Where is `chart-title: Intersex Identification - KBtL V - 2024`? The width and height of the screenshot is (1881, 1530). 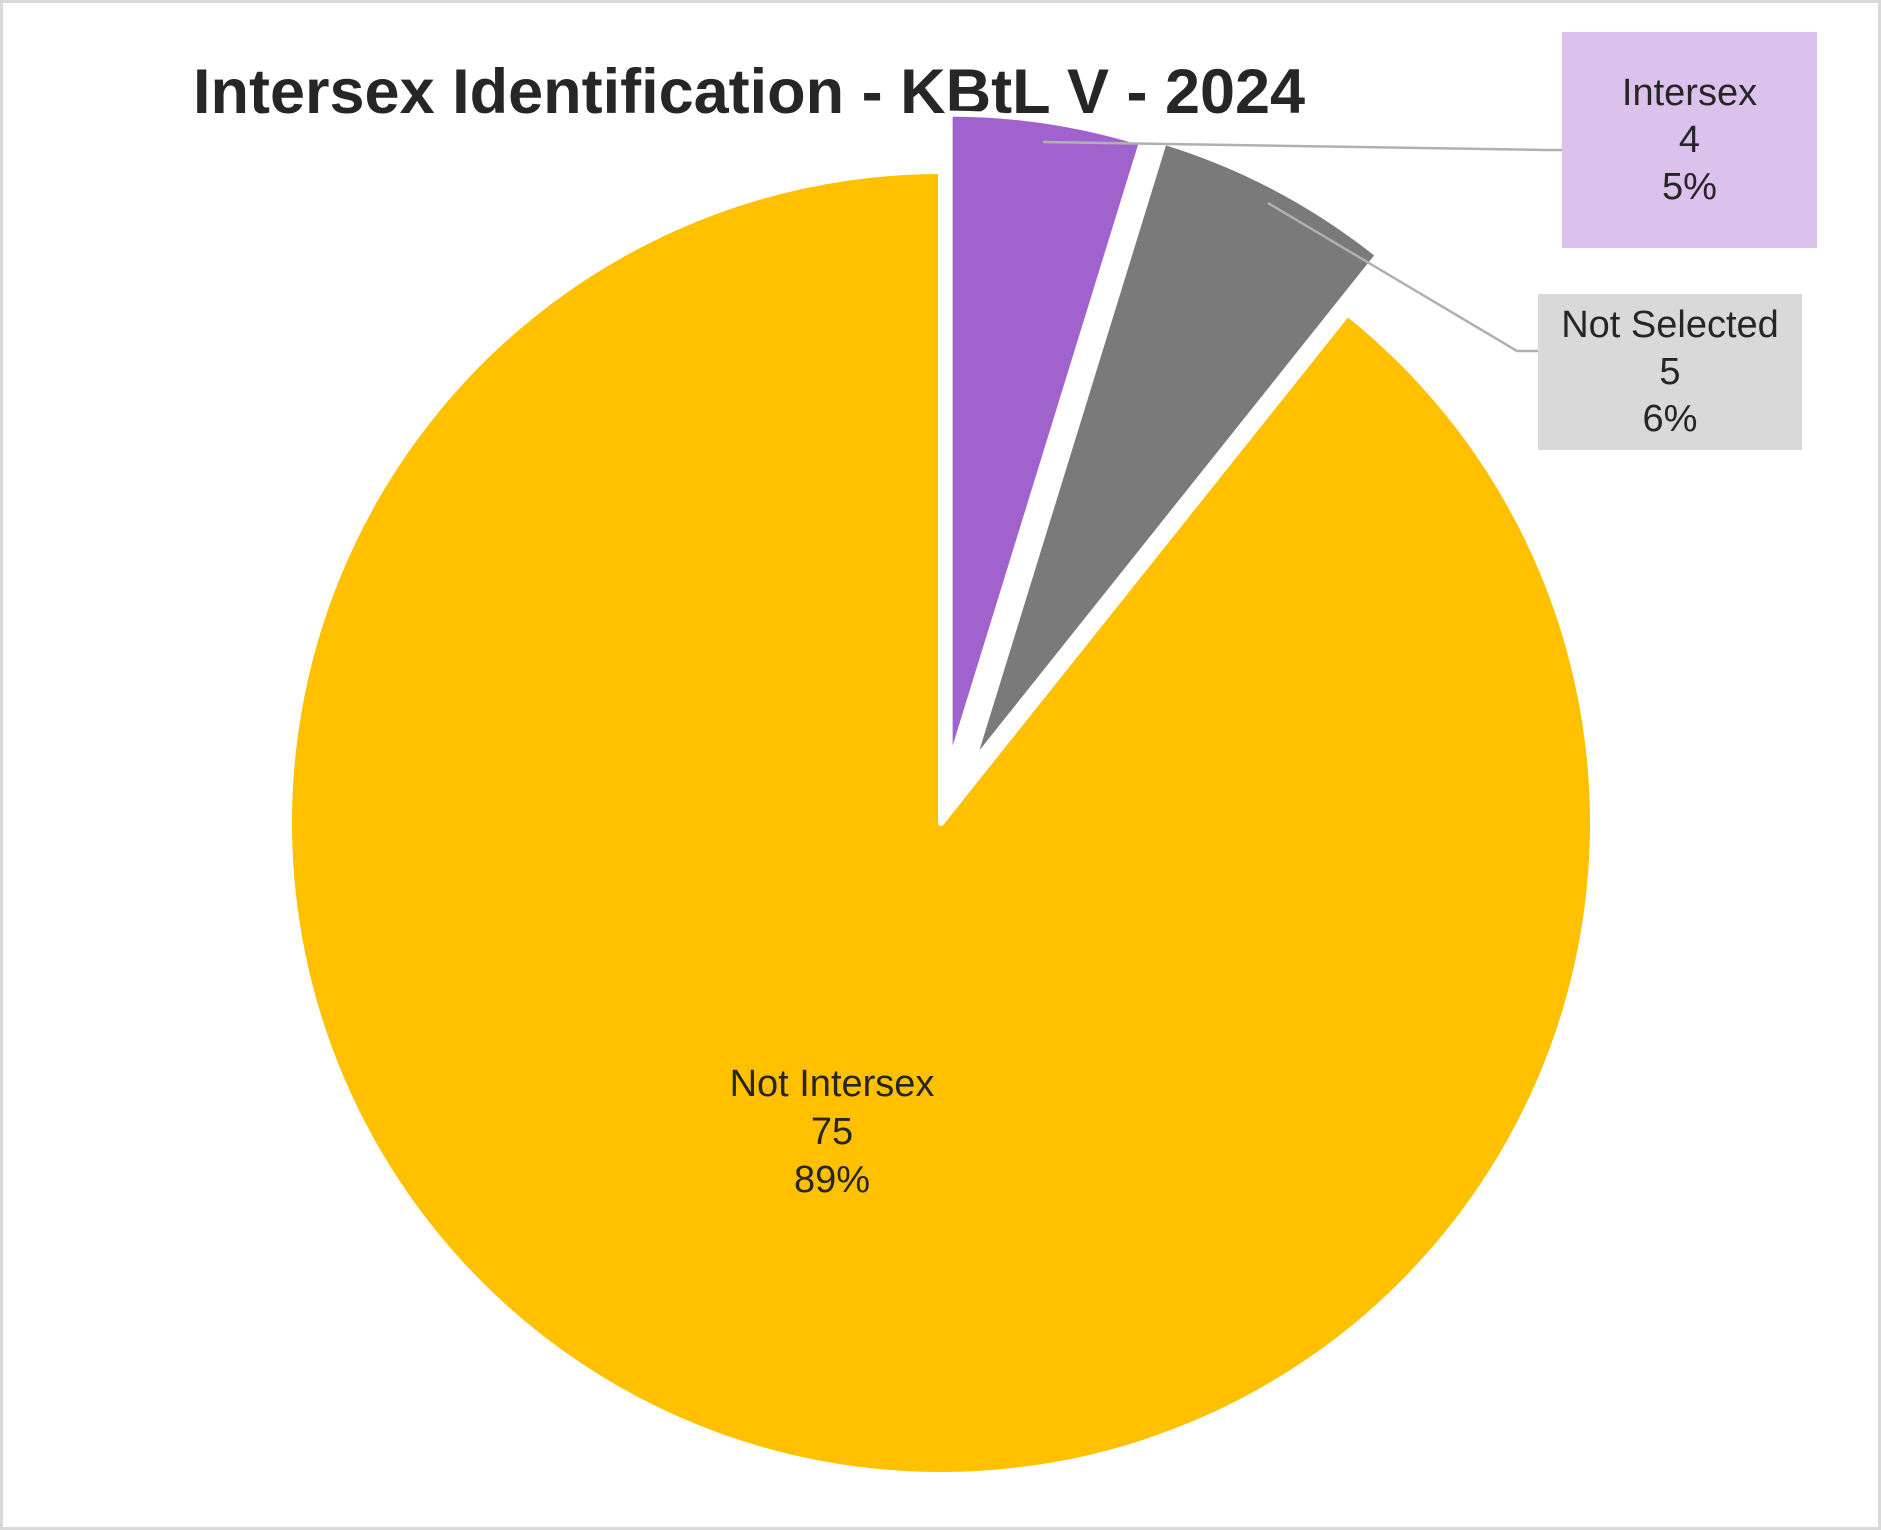
chart-title: Intersex Identification - KBtL V - 2024 is located at coordinates (749, 92).